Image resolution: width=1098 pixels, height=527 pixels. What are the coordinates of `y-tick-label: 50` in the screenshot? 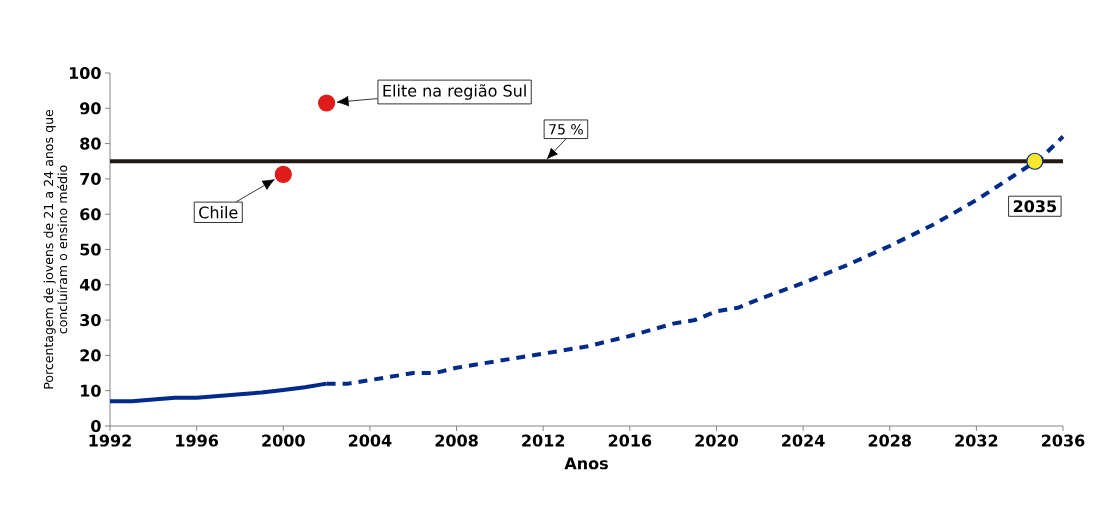 It's located at (90, 249).